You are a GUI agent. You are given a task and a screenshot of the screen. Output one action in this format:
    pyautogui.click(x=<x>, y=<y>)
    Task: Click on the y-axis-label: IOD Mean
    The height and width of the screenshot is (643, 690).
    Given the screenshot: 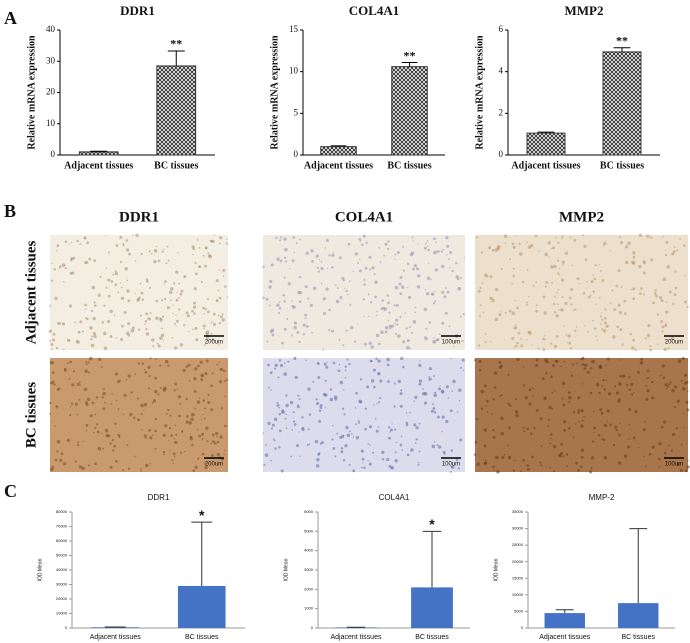 What is the action you would take?
    pyautogui.click(x=496, y=569)
    